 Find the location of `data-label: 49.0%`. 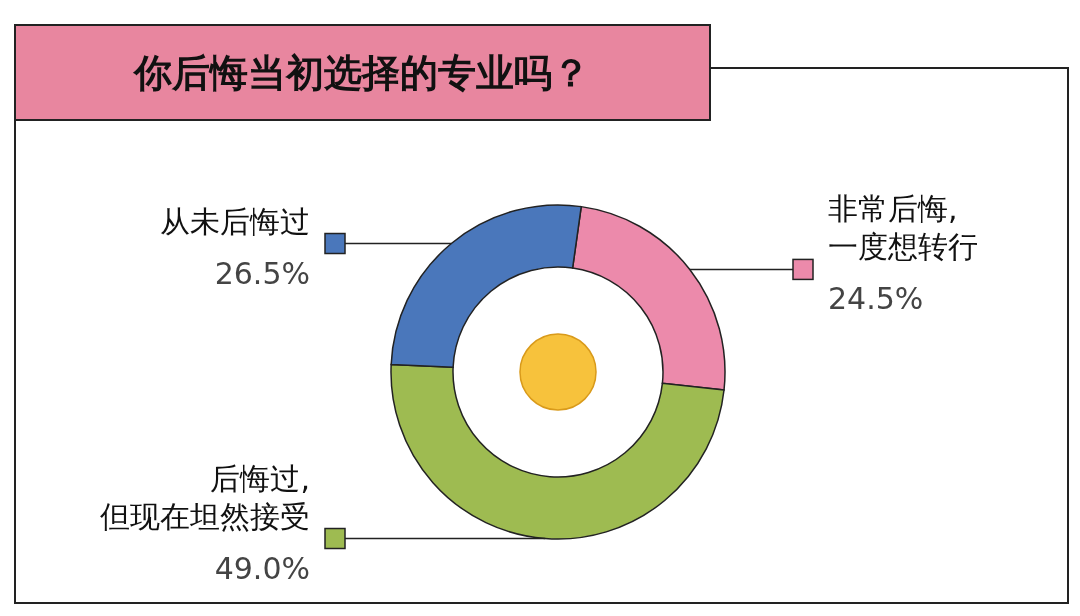

data-label: 49.0% is located at coordinates (262, 568).